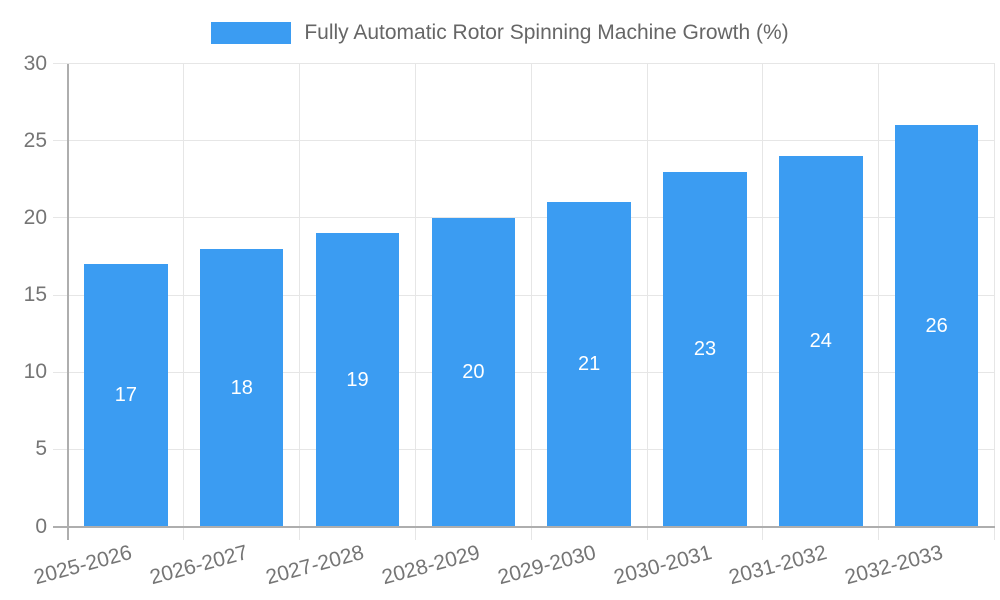  Describe the element at coordinates (778, 565) in the screenshot. I see `x-tick-label: 2031-2032` at that location.